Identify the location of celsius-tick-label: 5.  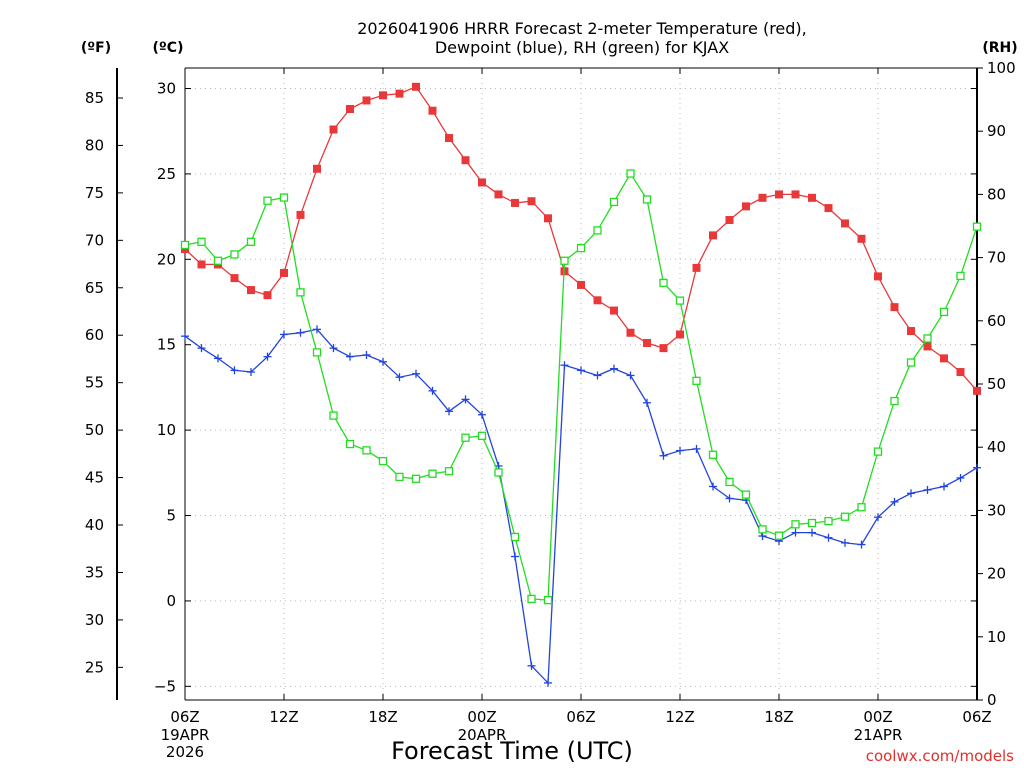
(171, 516).